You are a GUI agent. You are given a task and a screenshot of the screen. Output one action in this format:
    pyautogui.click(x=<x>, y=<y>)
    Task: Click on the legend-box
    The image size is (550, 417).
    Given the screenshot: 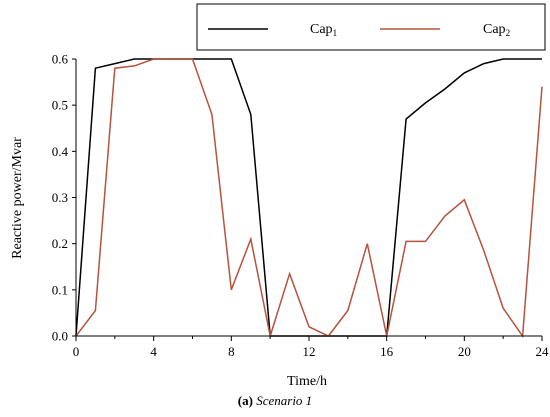 What is the action you would take?
    pyautogui.click(x=371, y=27)
    